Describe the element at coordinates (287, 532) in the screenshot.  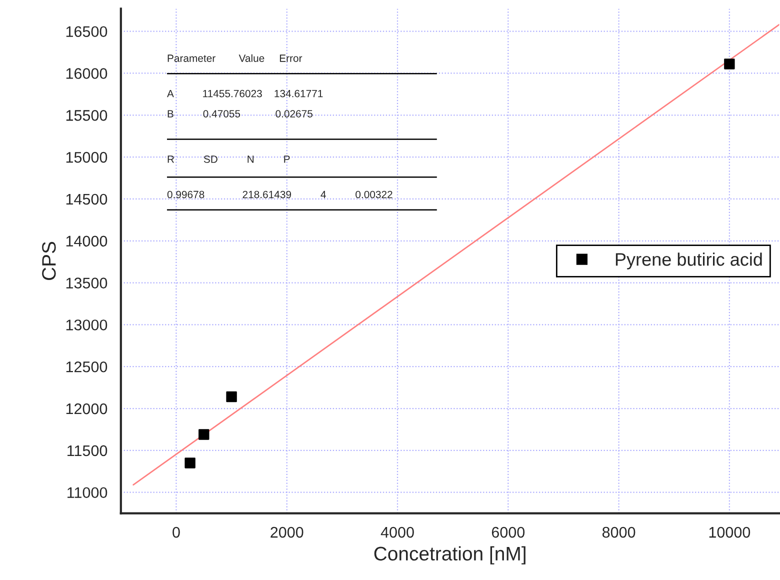
I see `x-tick-label: 2000` at that location.